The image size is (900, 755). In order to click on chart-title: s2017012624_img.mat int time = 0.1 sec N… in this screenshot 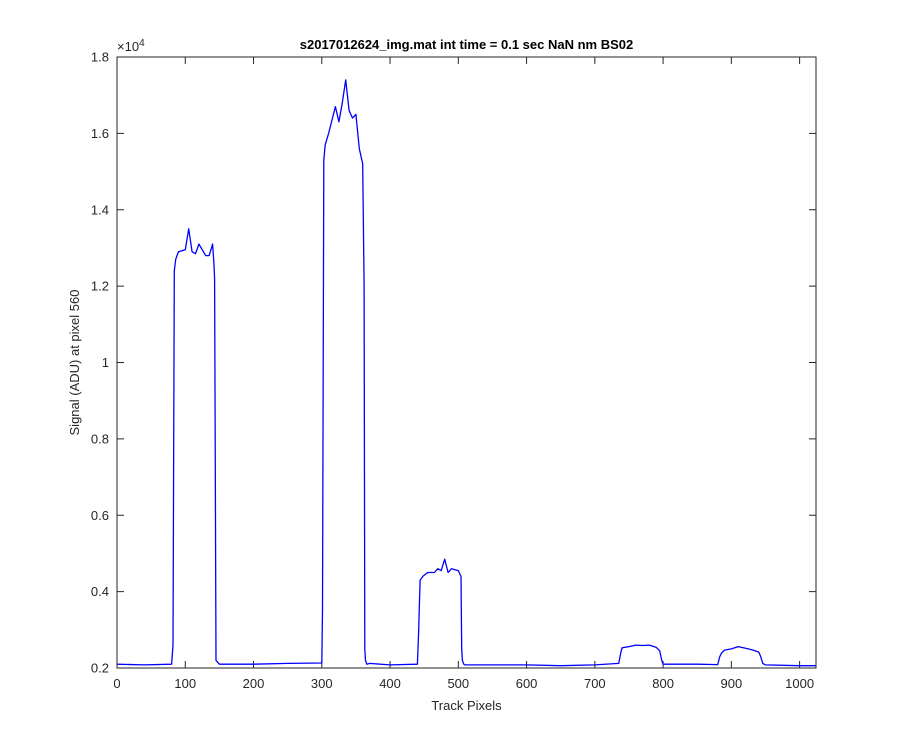, I will do `click(467, 44)`.